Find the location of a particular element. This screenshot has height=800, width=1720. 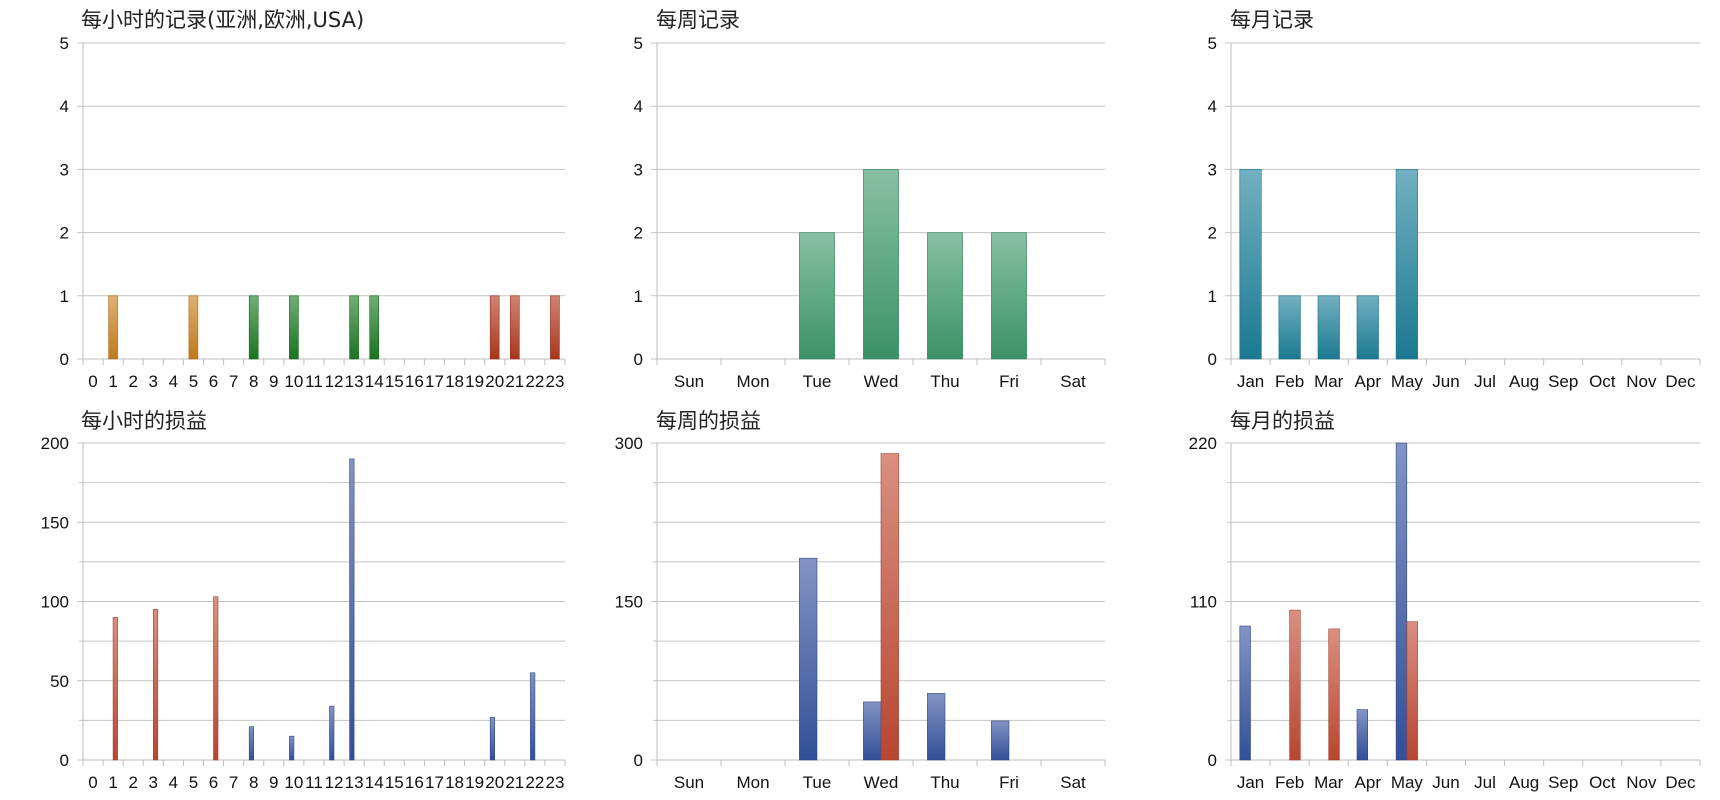

x-tick-label: 6 is located at coordinates (213, 381).